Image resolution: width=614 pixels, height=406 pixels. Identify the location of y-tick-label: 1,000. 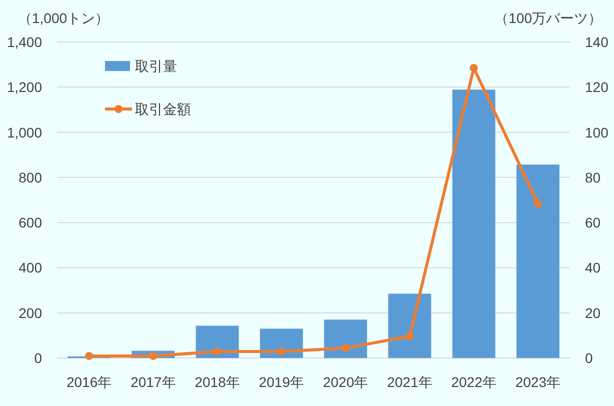
(24, 132).